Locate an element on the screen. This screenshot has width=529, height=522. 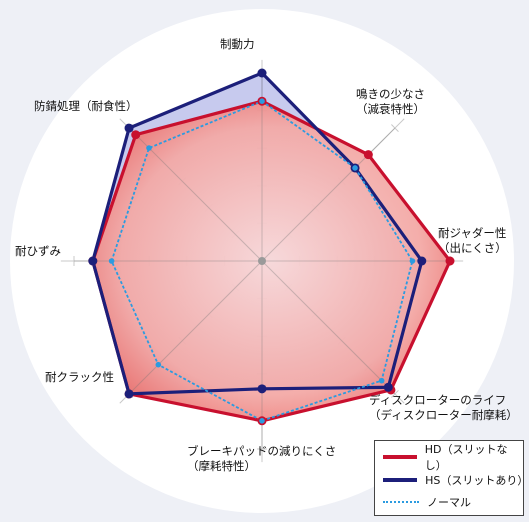
axis-label-line: 耐ジャダー性 is located at coordinates (472, 233).